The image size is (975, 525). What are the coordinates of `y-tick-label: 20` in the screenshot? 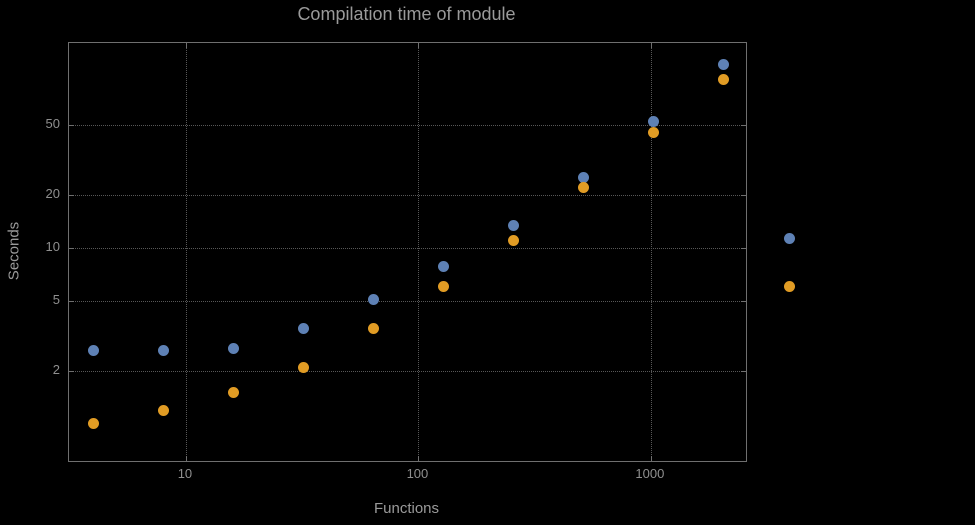 It's located at (52, 193).